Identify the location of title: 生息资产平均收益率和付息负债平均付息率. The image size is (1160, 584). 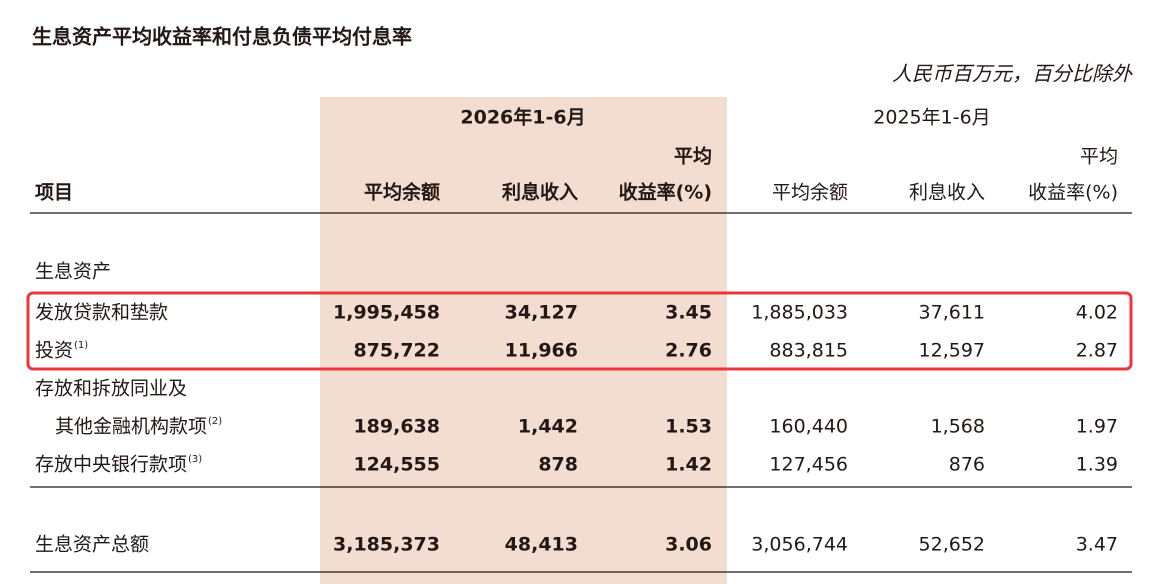
(222, 37).